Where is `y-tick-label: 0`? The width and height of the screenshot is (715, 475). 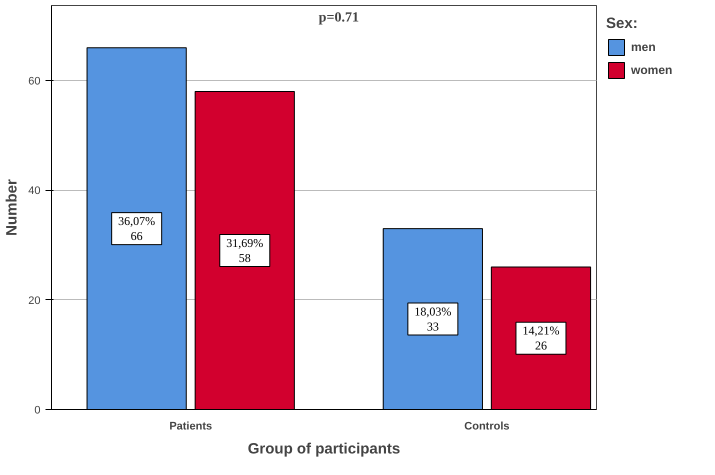
y-tick-label: 0 is located at coordinates (37, 410).